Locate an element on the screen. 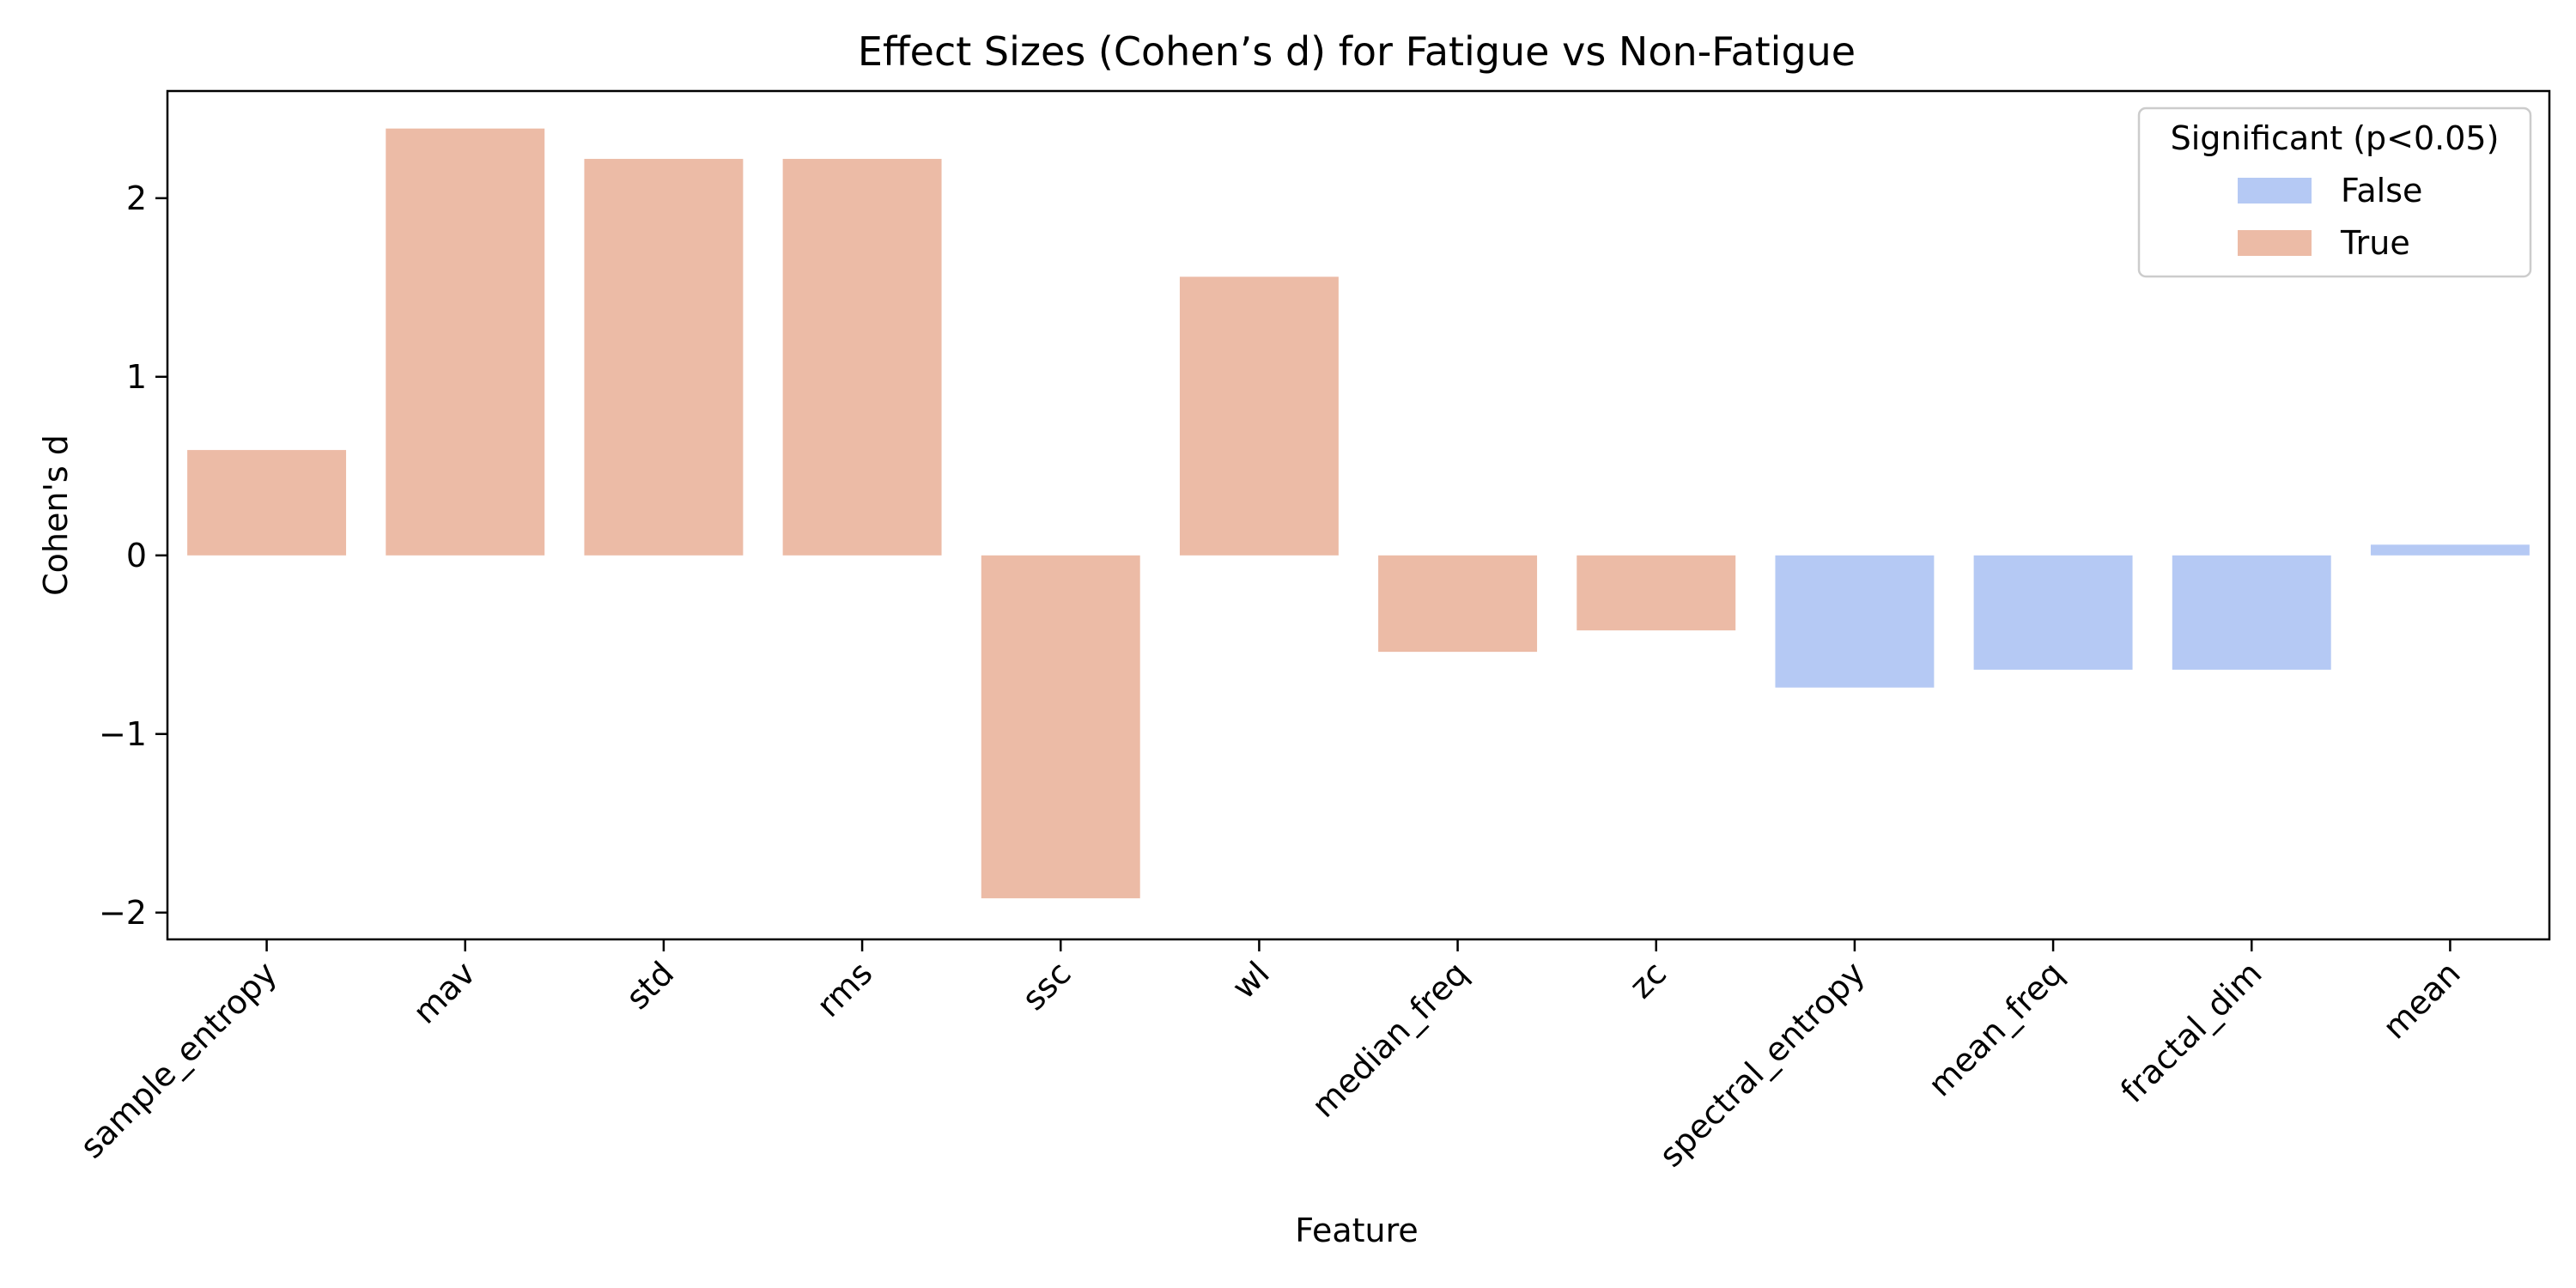  legend-title: Significant (p<0.05) is located at coordinates (2335, 138).